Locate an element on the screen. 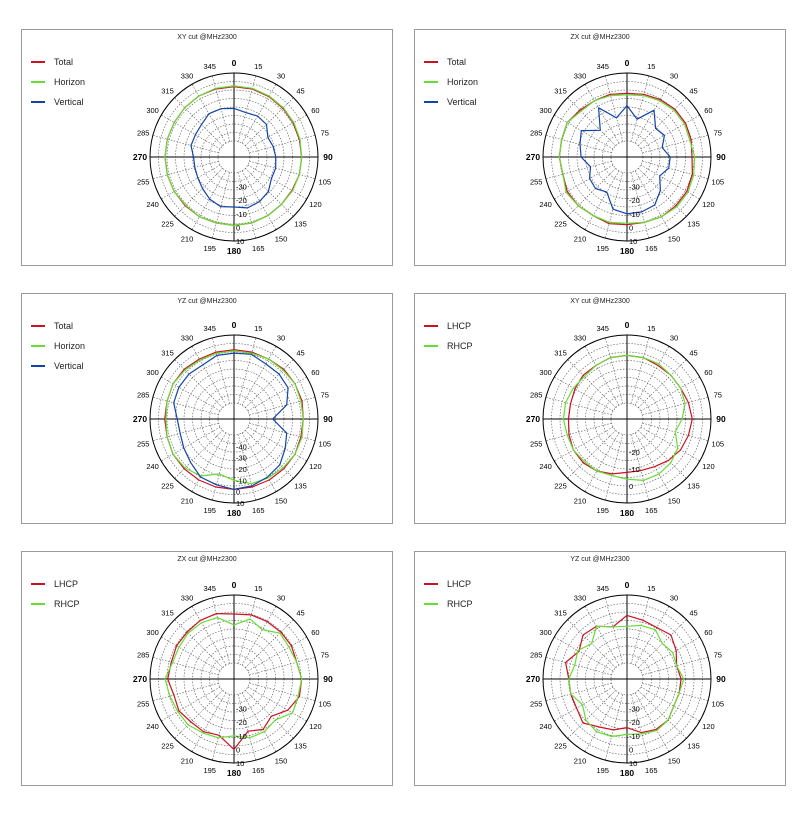 This screenshot has height=816, width=800. legend-item: Horizon is located at coordinates (58, 346).